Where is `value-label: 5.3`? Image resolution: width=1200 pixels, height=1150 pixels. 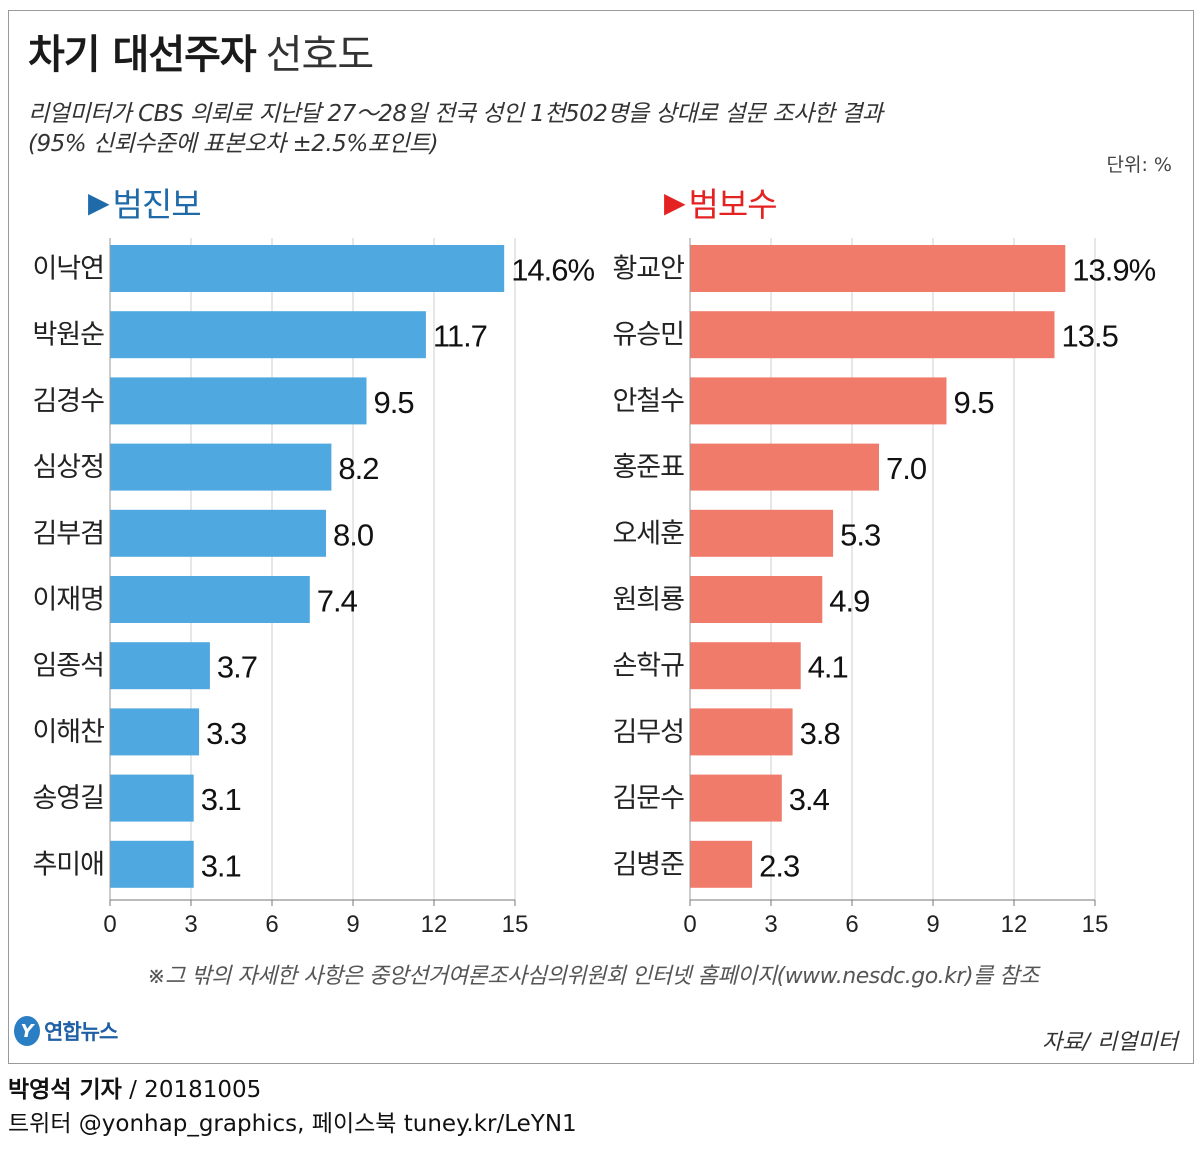 value-label: 5.3 is located at coordinates (860, 534).